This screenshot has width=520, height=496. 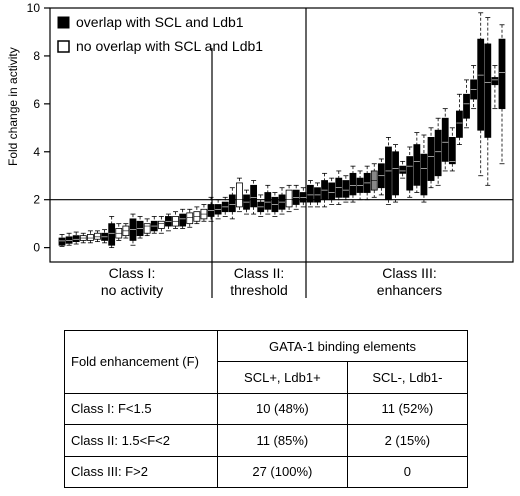 What do you see at coordinates (409, 273) in the screenshot?
I see `class-3-name: Class III:` at bounding box center [409, 273].